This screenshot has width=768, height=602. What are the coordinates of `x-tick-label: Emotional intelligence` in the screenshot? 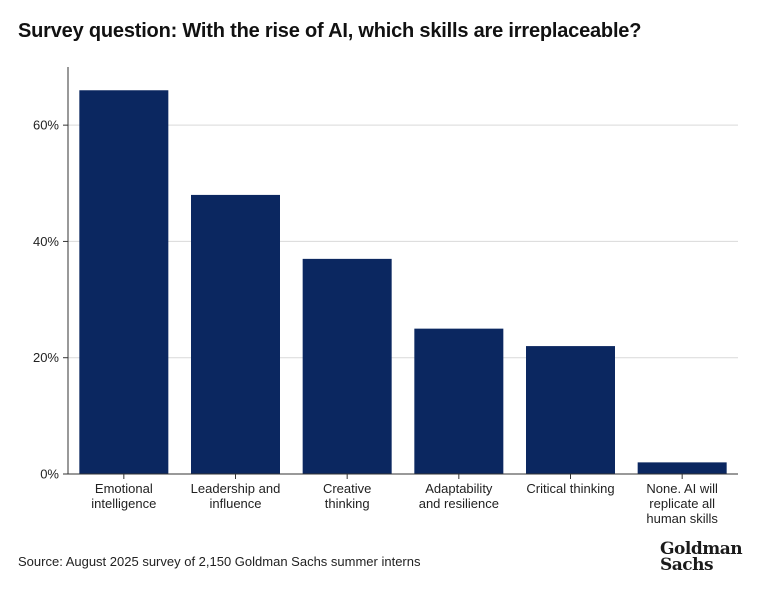 It's located at (123, 496).